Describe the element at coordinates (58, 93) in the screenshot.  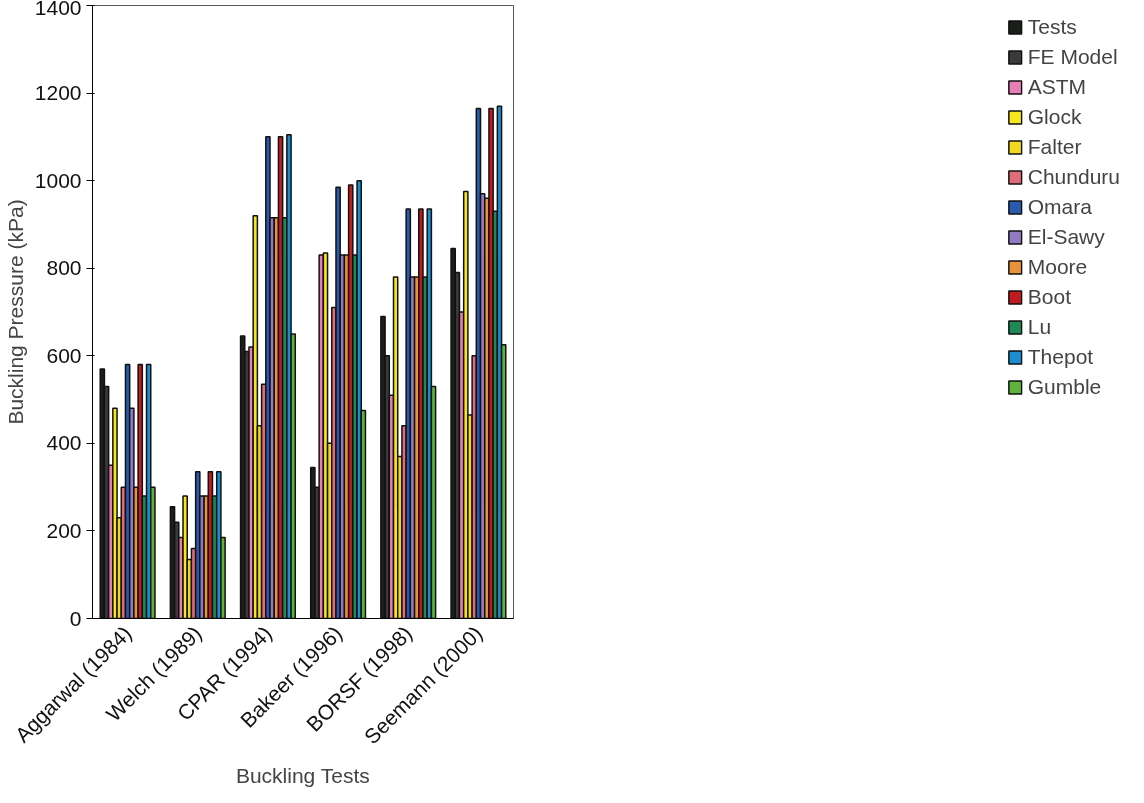
I see `y-tick-label: 1200` at that location.